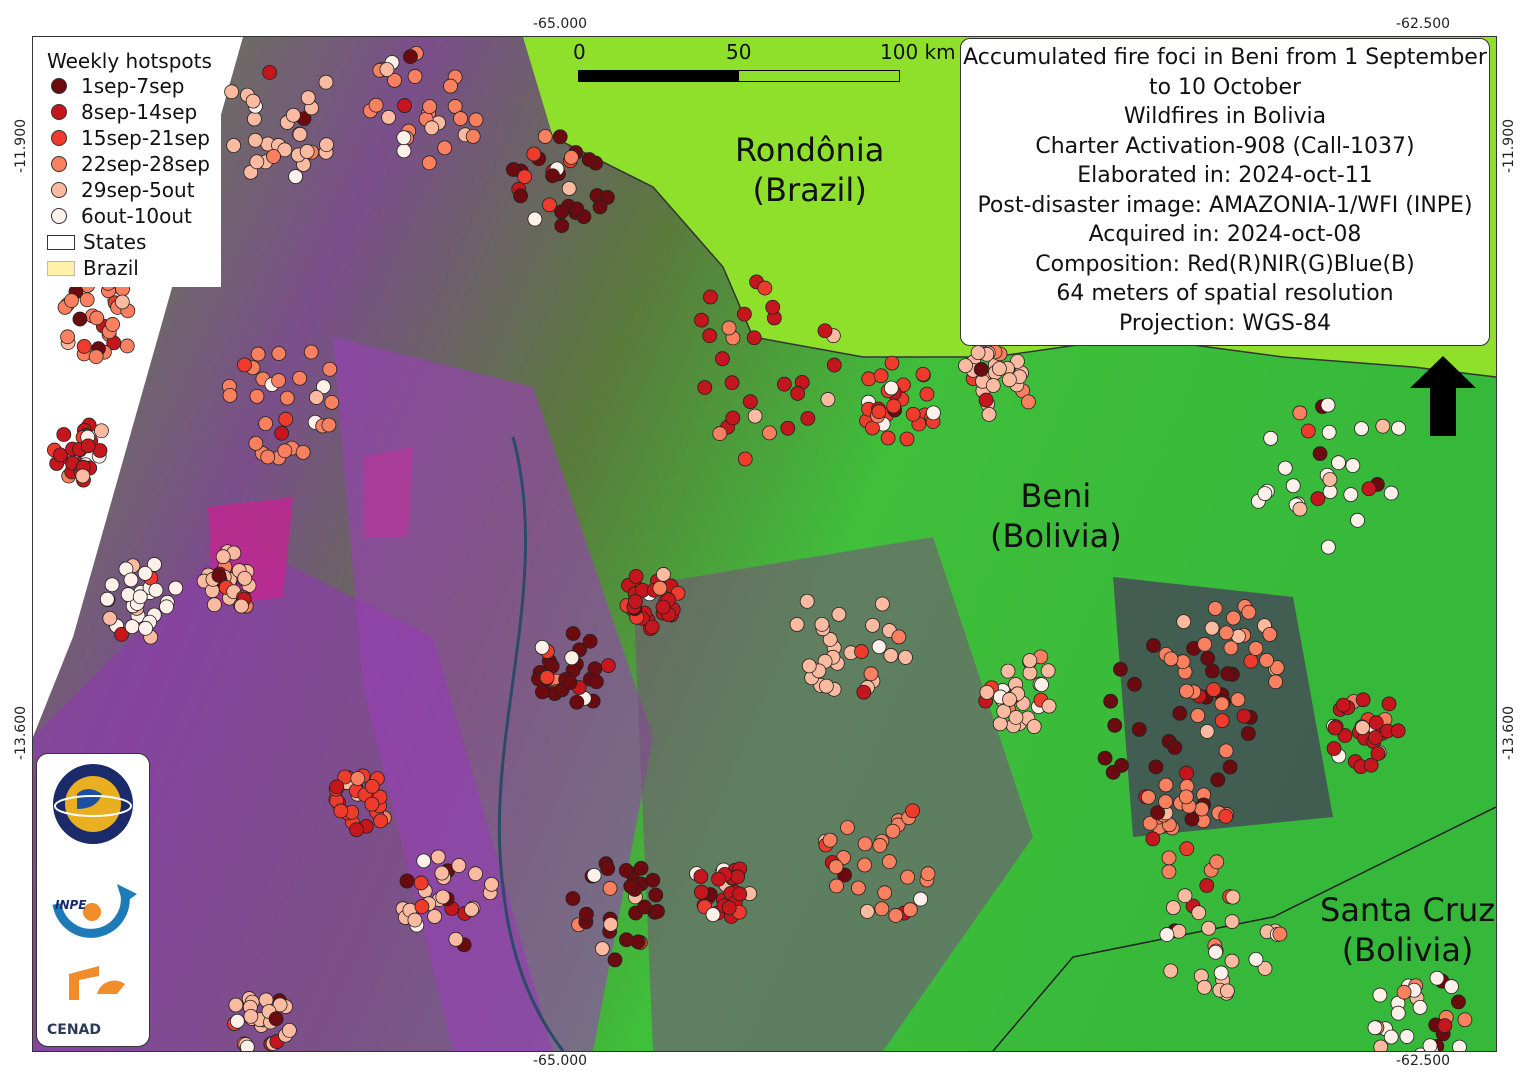 This screenshot has width=1527, height=1080. Describe the element at coordinates (86, 1002) in the screenshot. I see `cenad-logo: CENAD` at that location.